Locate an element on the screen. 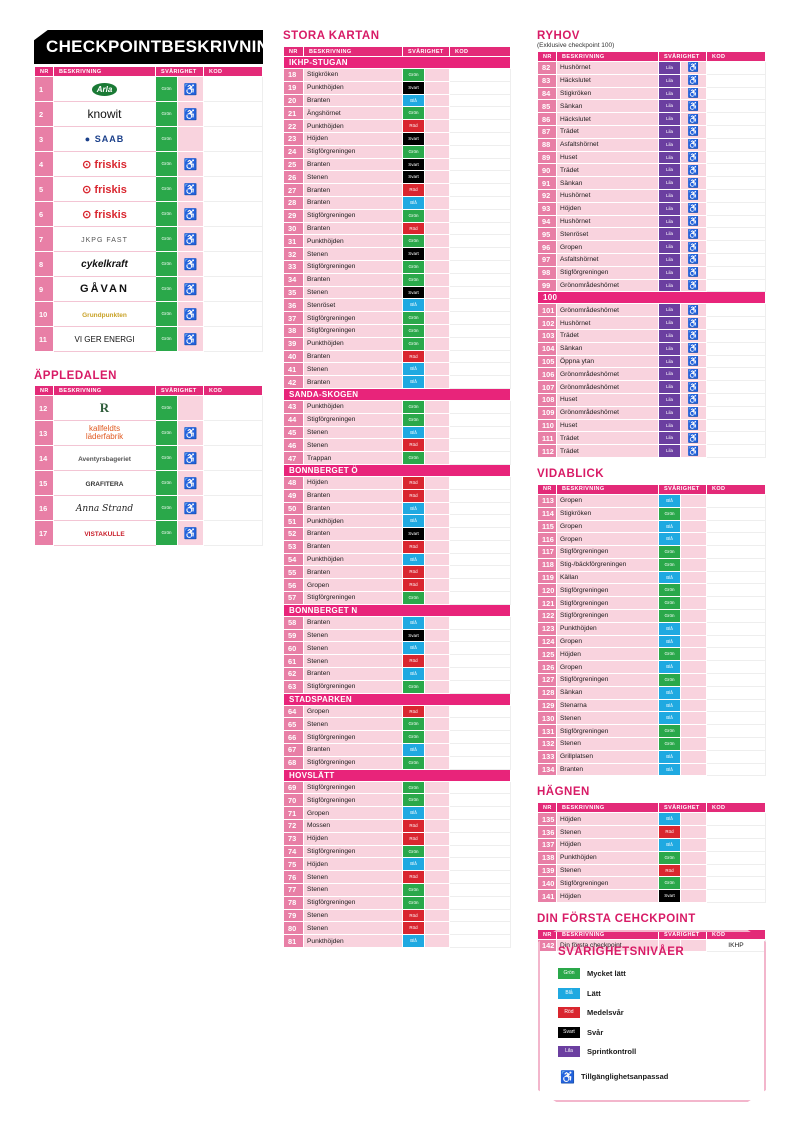 This screenshot has height=1131, width=800. code-field: IKHP is located at coordinates (736, 945).